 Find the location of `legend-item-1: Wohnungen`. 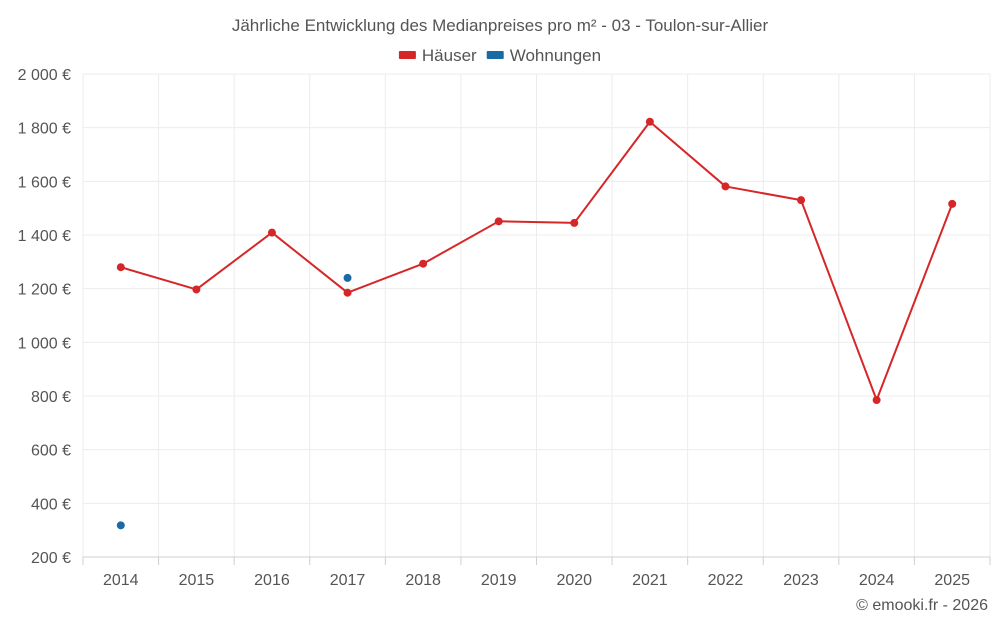

legend-item-1: Wohnungen is located at coordinates (543, 55).